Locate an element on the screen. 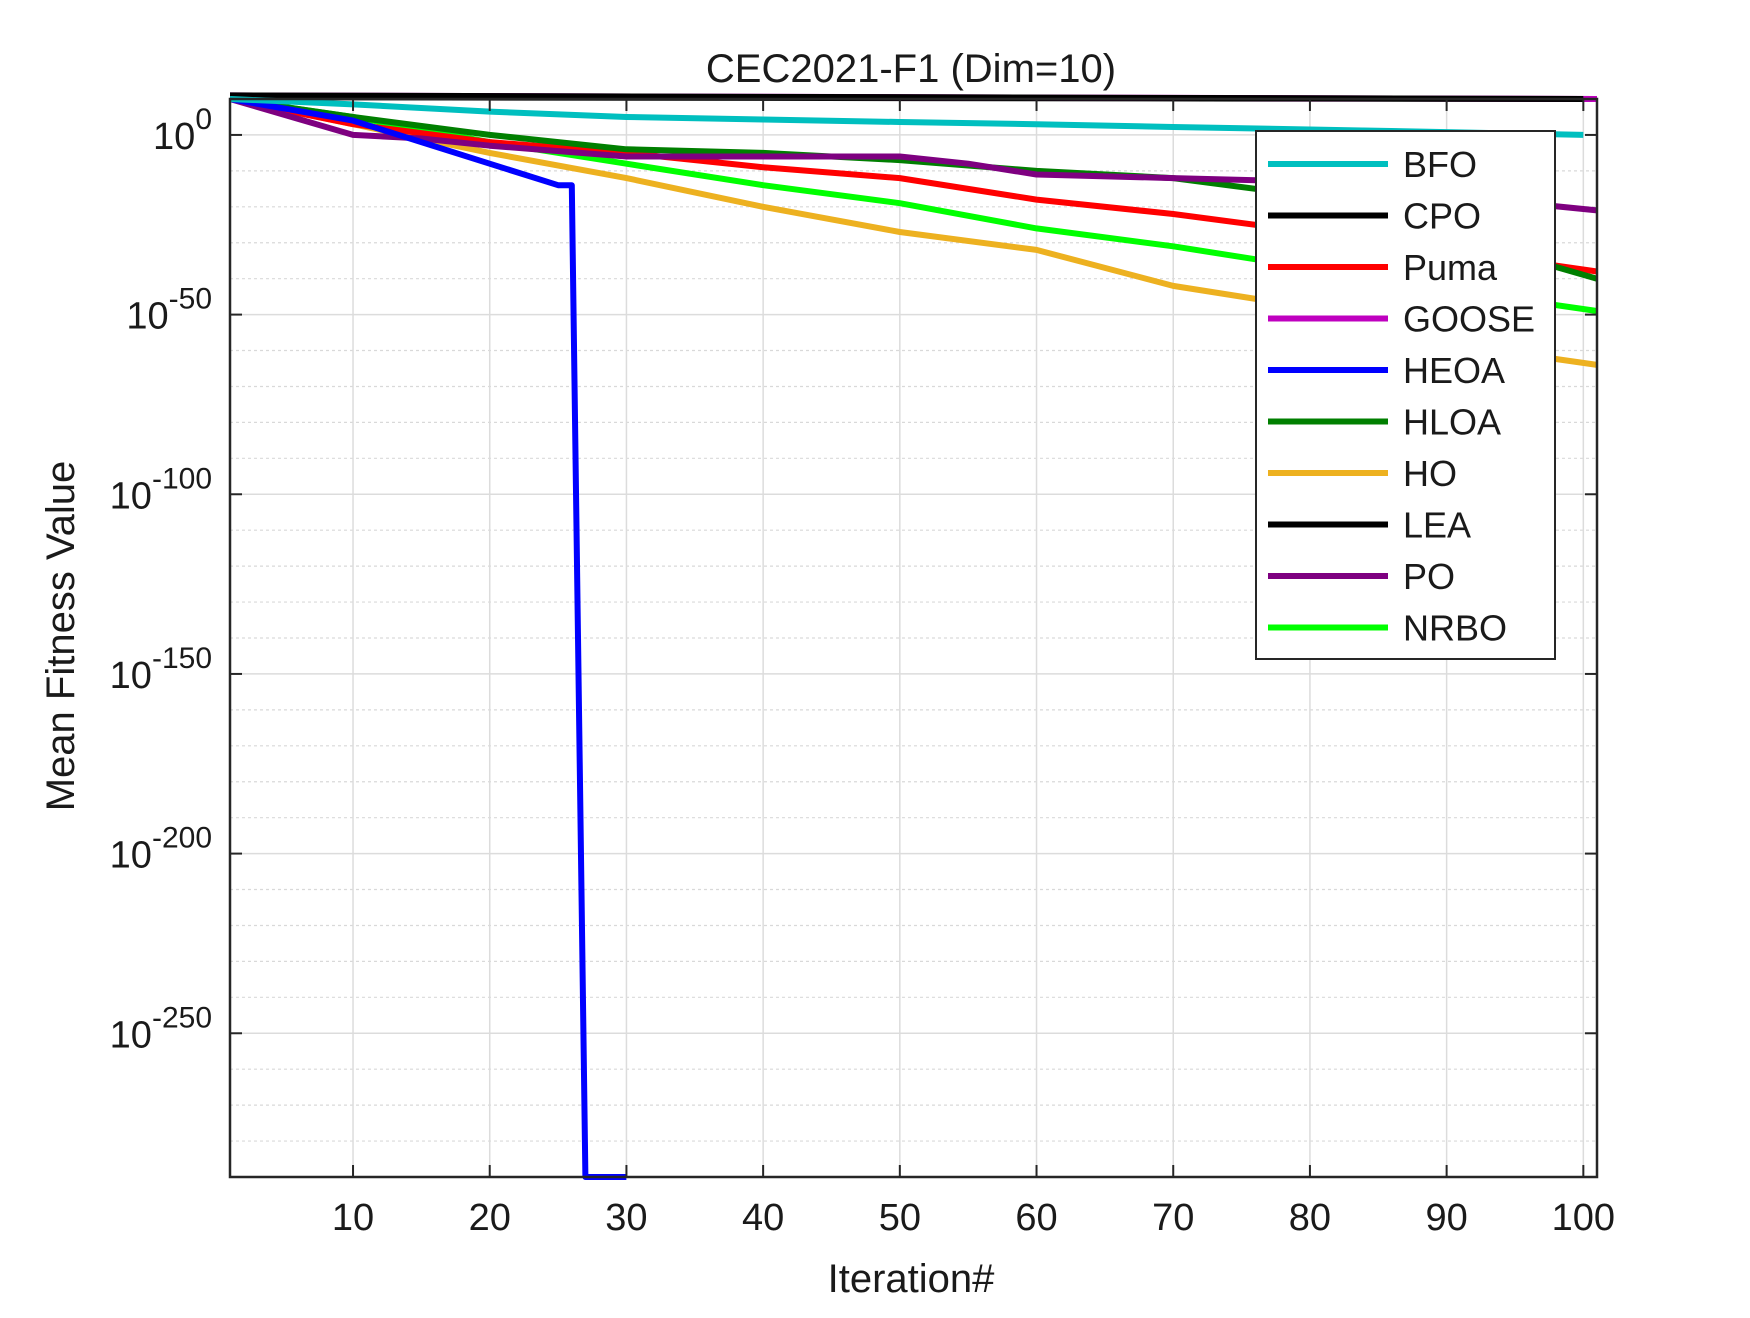 This screenshot has height=1318, width=1750. legend-label: PO is located at coordinates (1429, 576).